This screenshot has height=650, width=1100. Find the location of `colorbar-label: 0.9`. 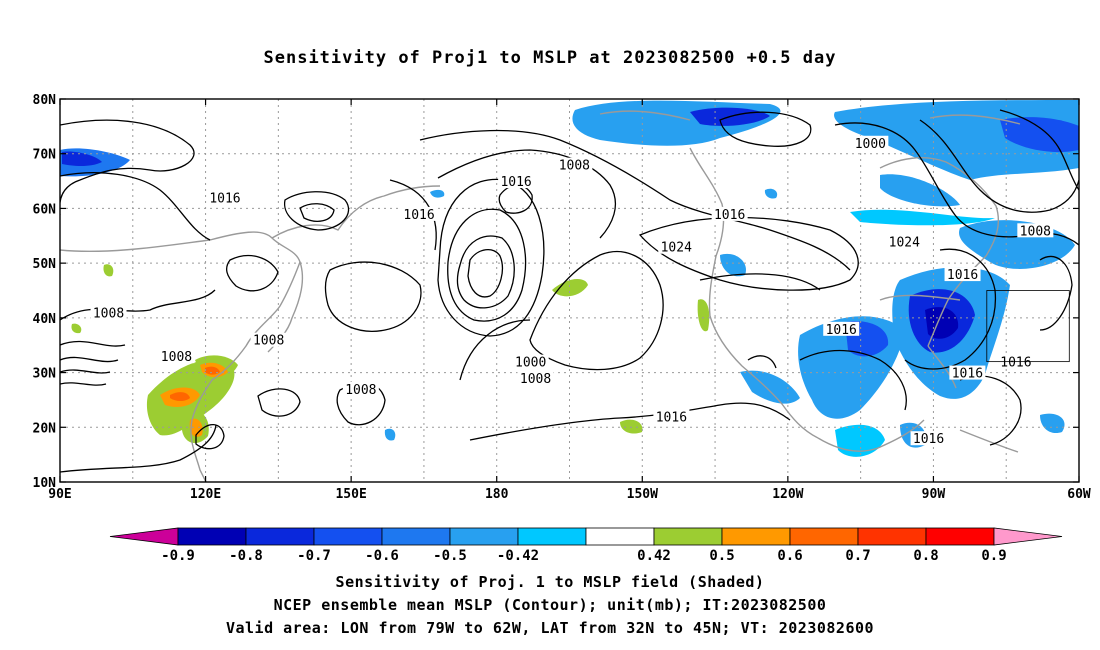

colorbar-label: 0.9 is located at coordinates (993, 556).